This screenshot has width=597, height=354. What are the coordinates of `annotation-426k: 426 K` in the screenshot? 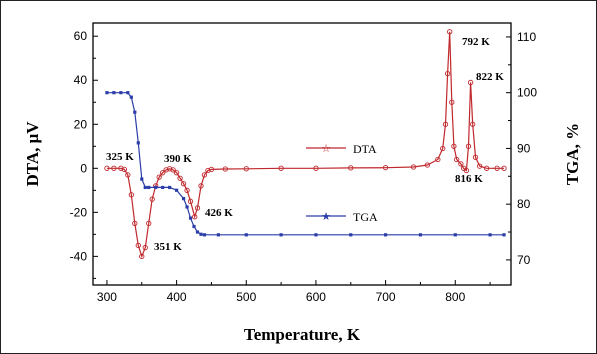 It's located at (219, 213).